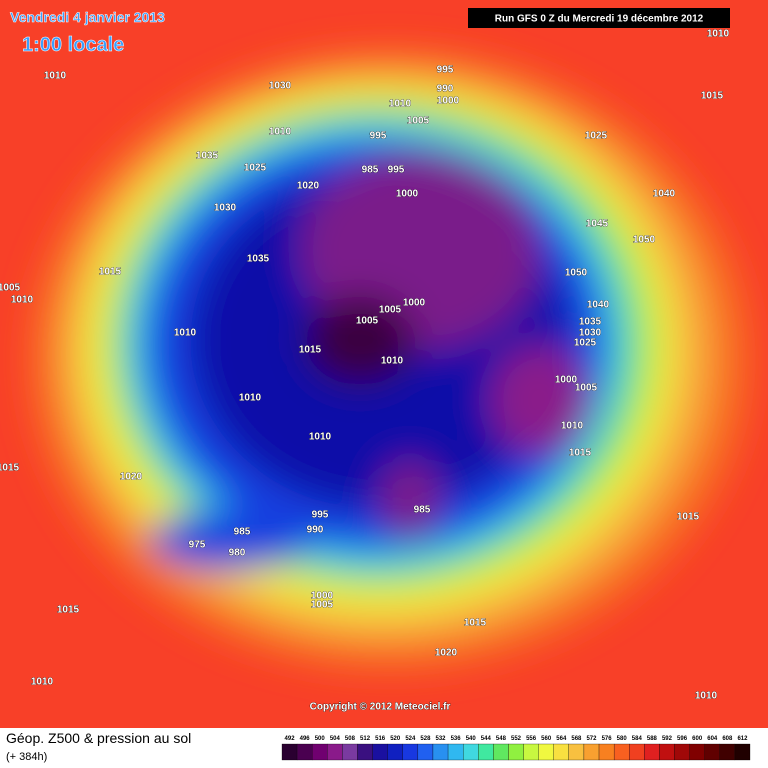 The height and width of the screenshot is (768, 768). Describe the element at coordinates (667, 739) in the screenshot. I see `legend-tick-label: 592` at that location.